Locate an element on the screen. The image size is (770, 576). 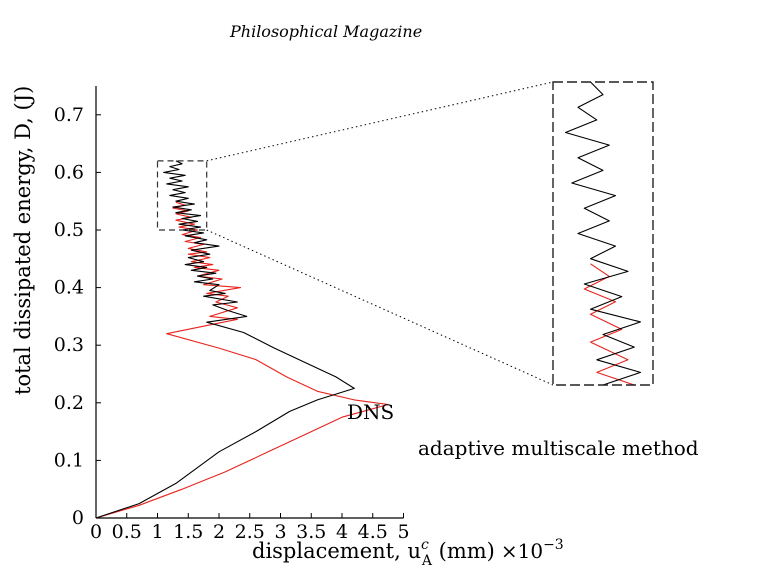
y-tick-label: 0.5 is located at coordinates (69, 230).